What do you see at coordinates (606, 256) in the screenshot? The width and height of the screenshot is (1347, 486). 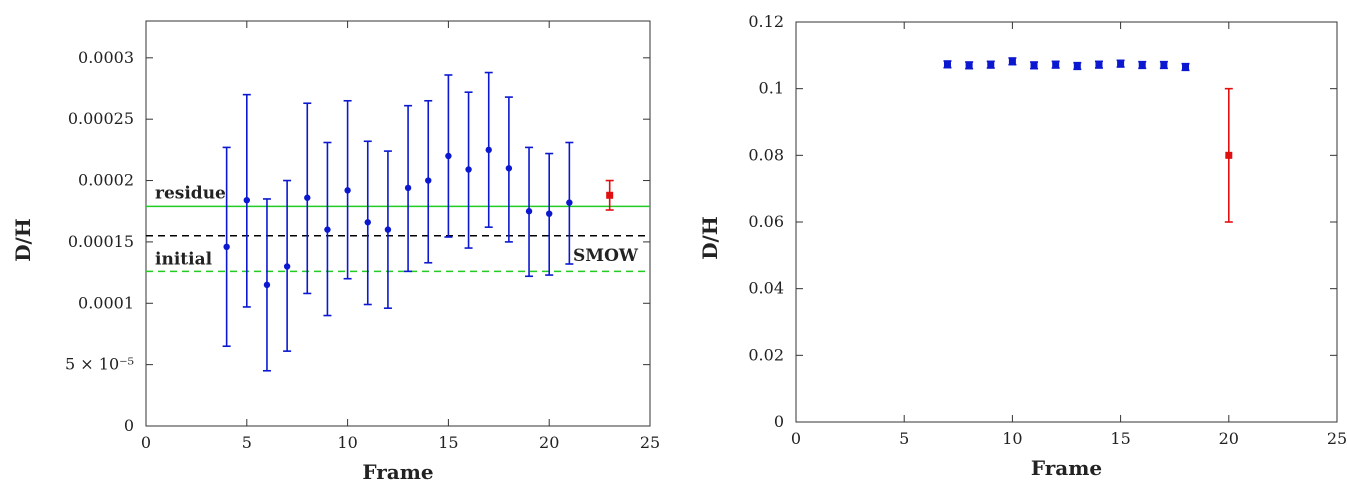 I see `reference-label-smow: SMOW` at bounding box center [606, 256].